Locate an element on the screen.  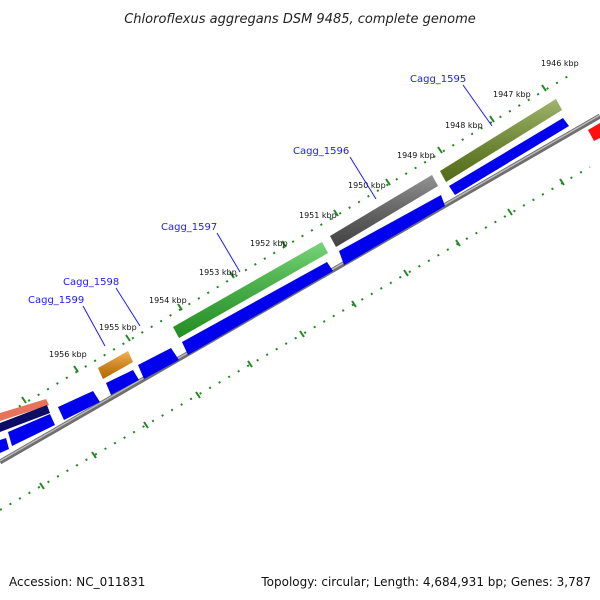
kbp-label: 1952 kbp is located at coordinates (269, 243).